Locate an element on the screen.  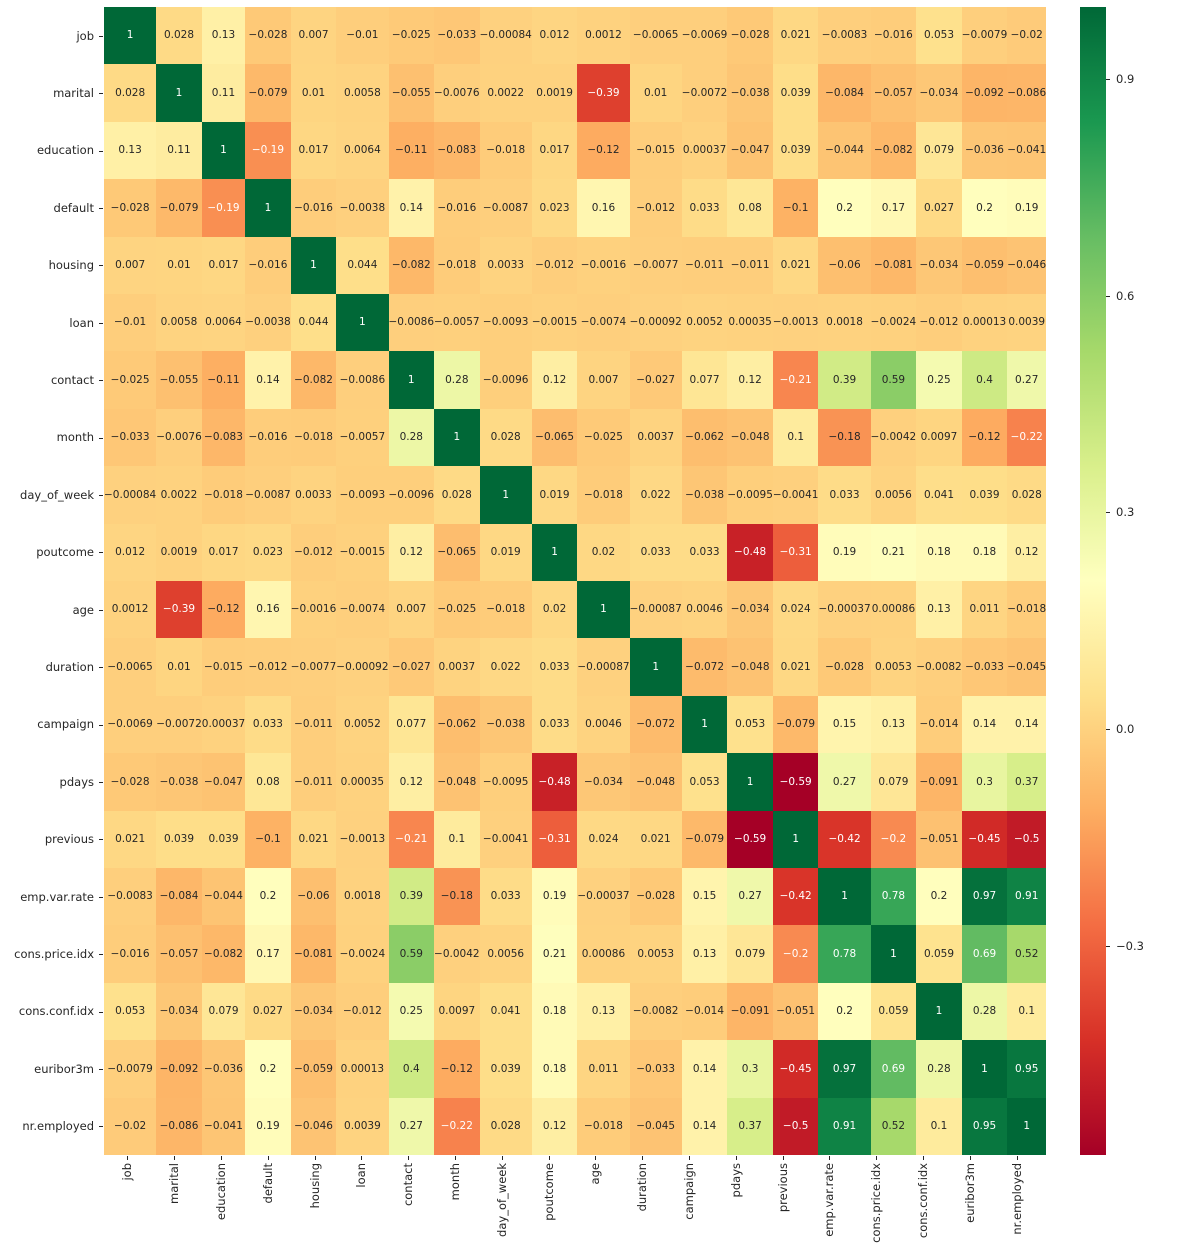
heatmap-cell: −0.59 is located at coordinates (795, 782).